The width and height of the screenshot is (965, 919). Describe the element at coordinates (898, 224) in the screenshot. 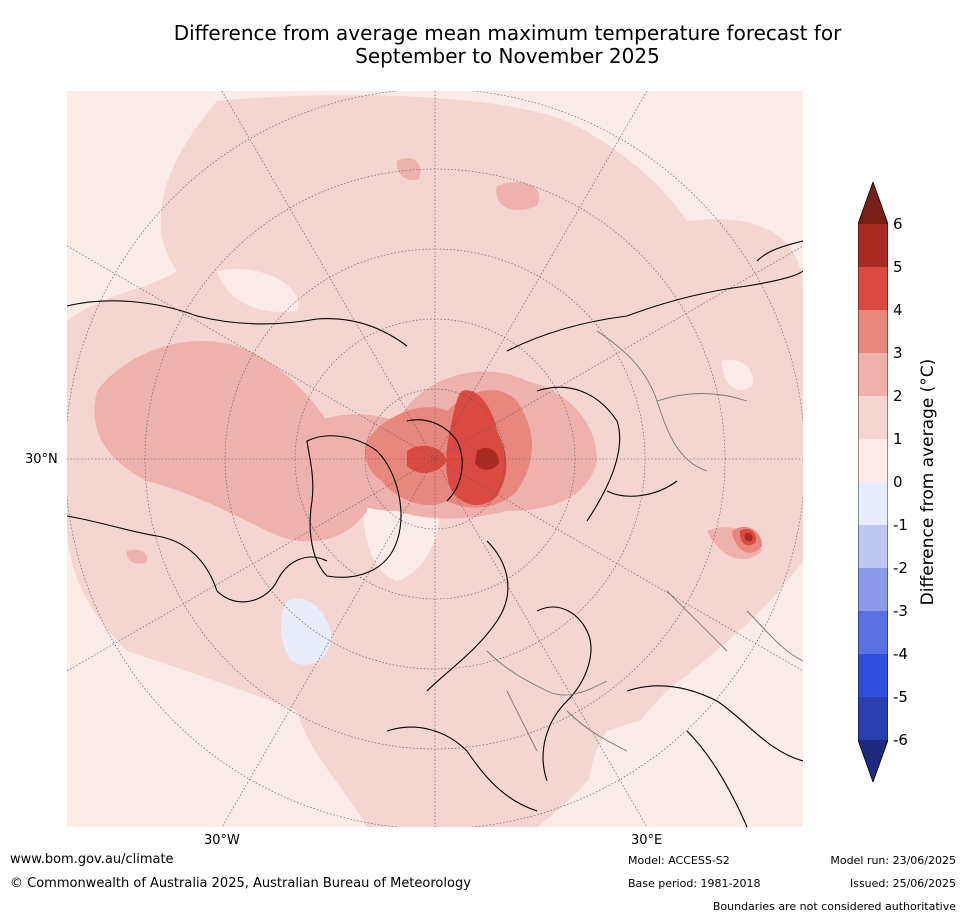

I see `colorbar-tick-6: 6` at that location.